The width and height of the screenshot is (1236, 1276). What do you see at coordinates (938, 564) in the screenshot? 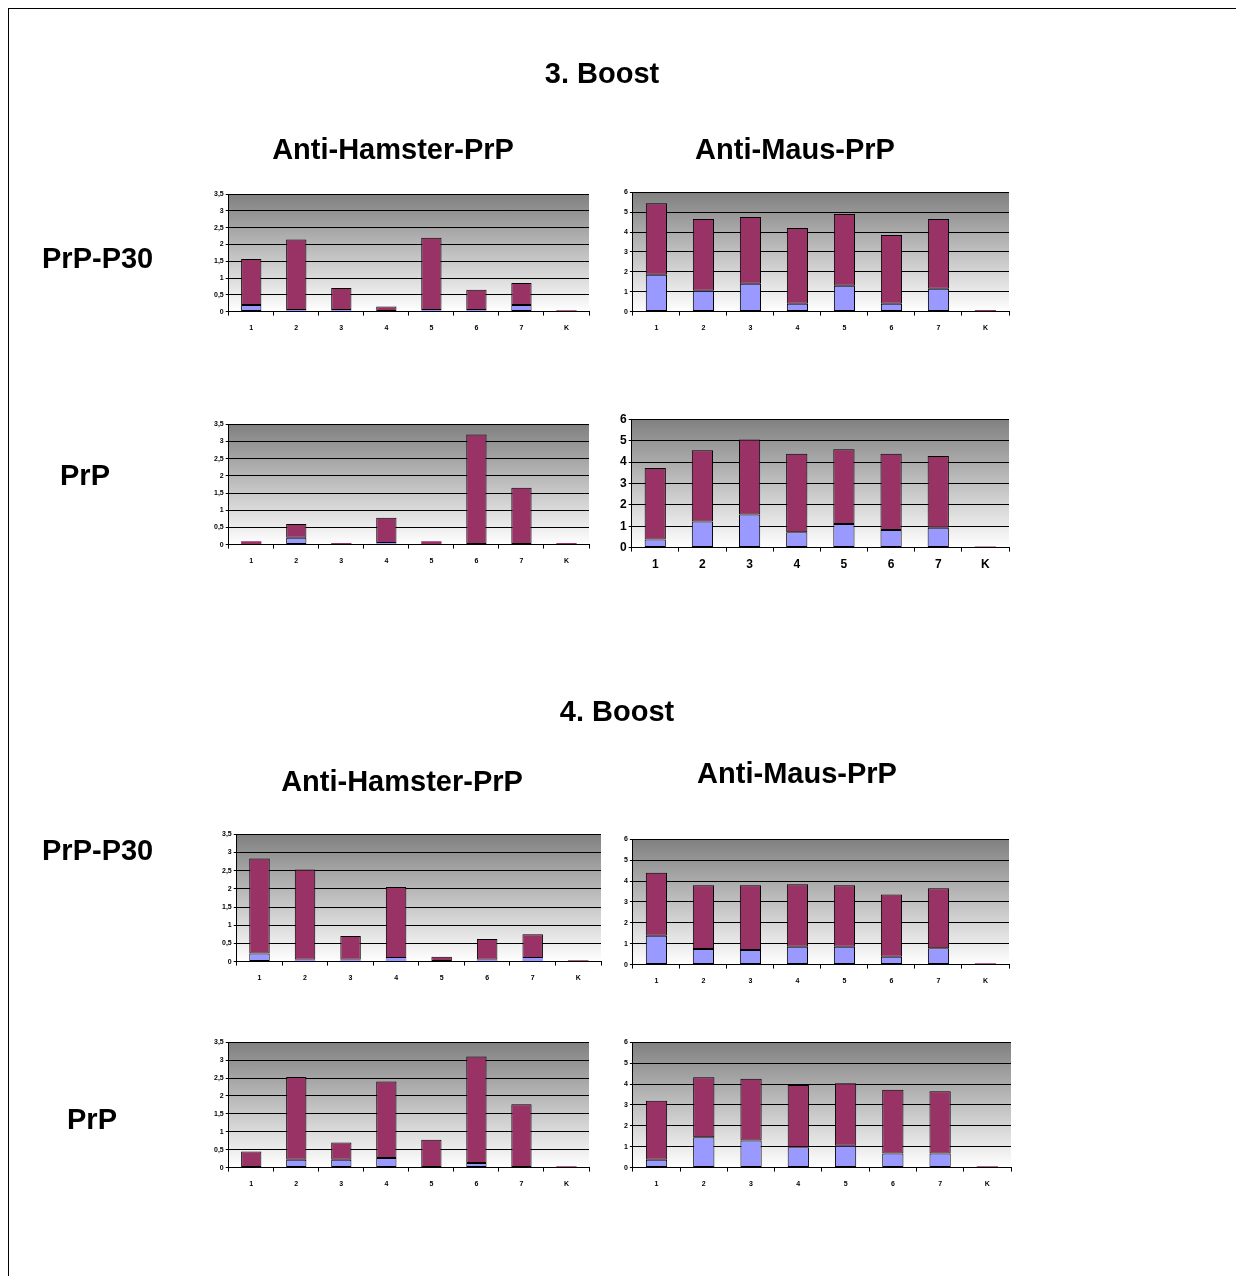
I see `x-tick-label: 7` at bounding box center [938, 564].